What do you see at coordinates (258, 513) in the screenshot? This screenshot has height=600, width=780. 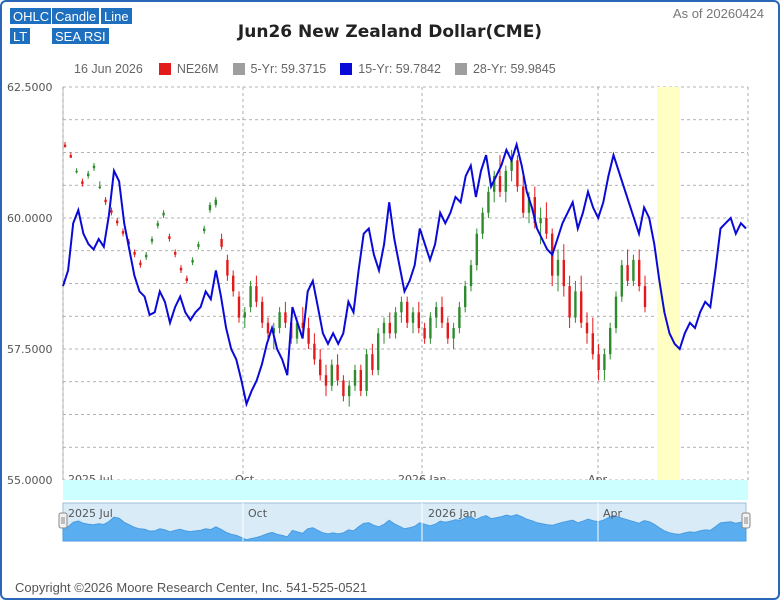 I see `navigator-tick-label: Oct` at bounding box center [258, 513].